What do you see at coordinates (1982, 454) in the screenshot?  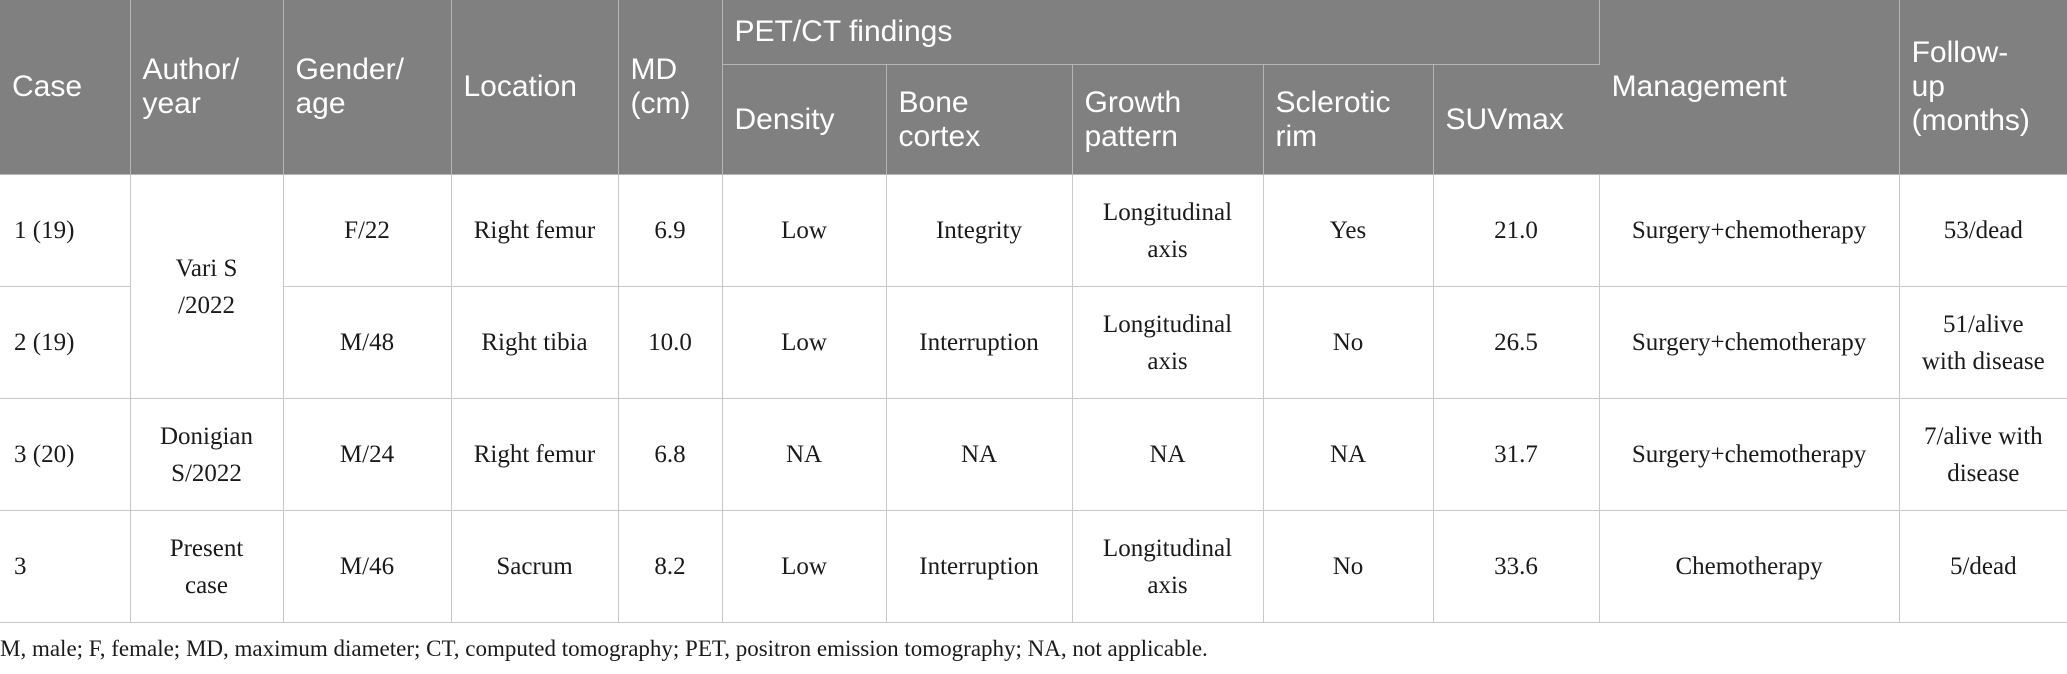 I see `cell-follow-up: 7/alive with disease` at bounding box center [1982, 454].